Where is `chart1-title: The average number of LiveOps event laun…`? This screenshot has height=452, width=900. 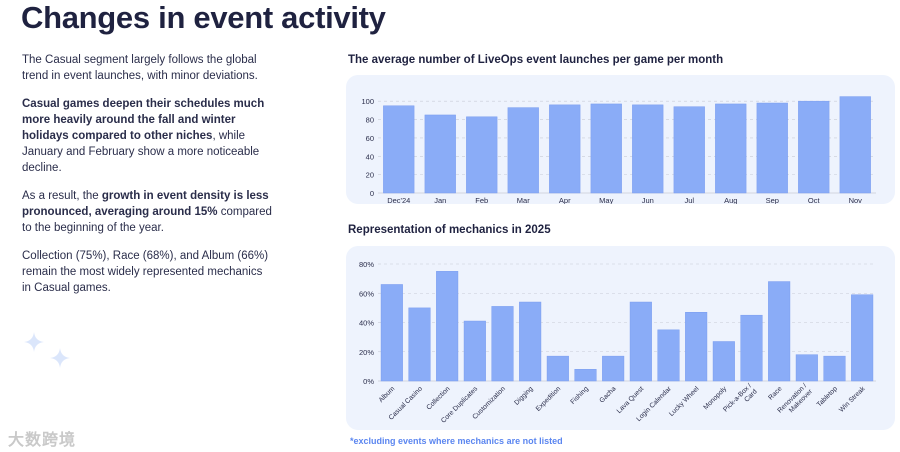 chart1-title: The average number of LiveOps event laun… is located at coordinates (536, 60).